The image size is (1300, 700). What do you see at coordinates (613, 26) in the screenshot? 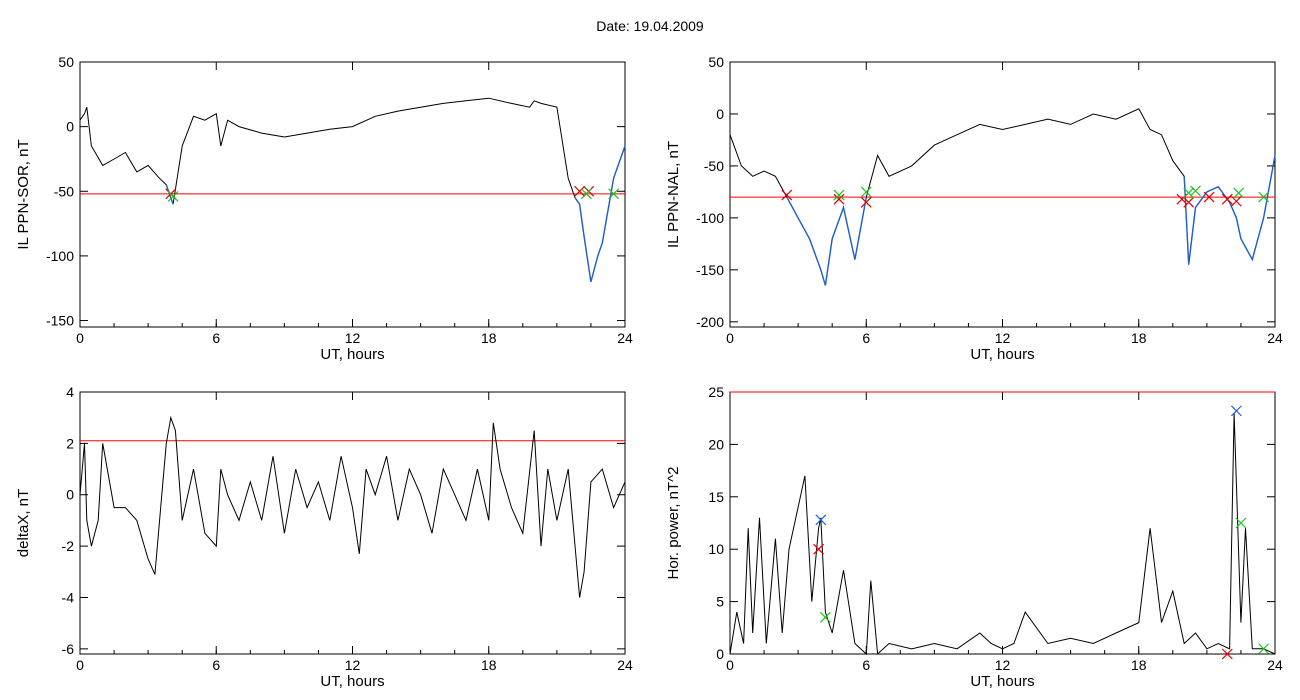
I see `date-label: Date:` at bounding box center [613, 26].